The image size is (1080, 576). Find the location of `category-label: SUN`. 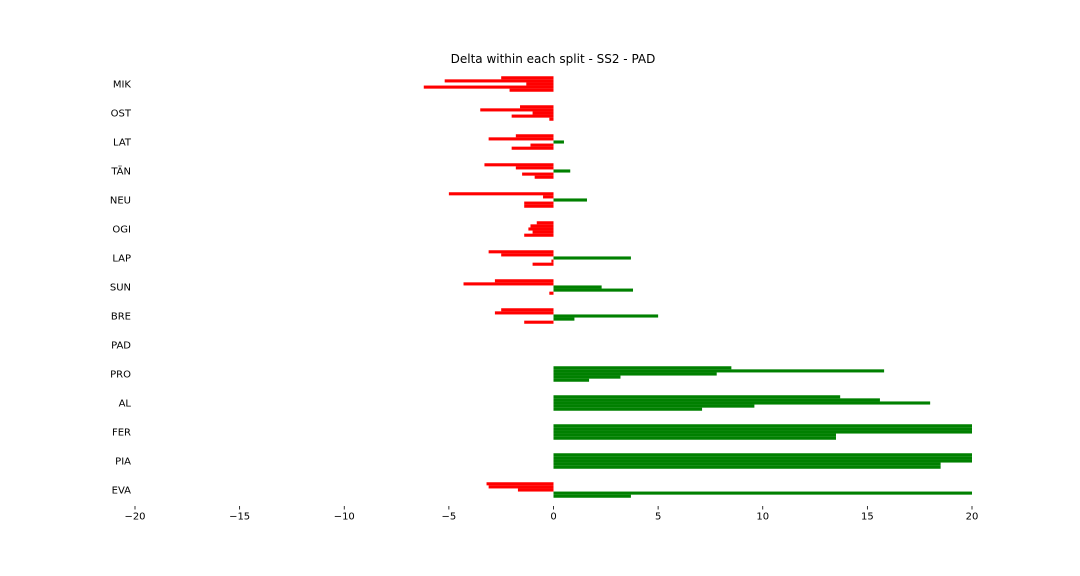

category-label: SUN is located at coordinates (120, 288).